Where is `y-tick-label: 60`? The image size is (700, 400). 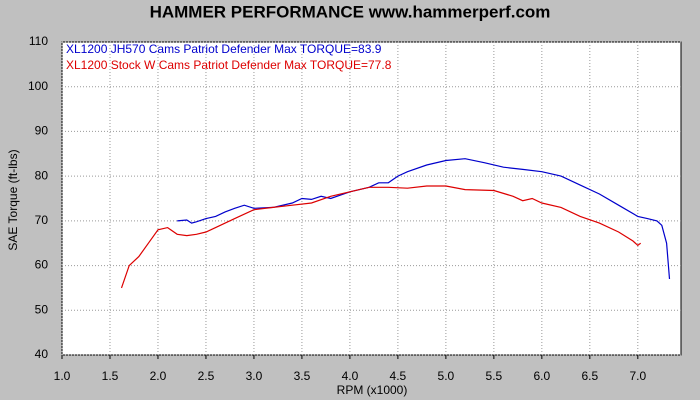 y-tick-label: 60 is located at coordinates (42, 265).